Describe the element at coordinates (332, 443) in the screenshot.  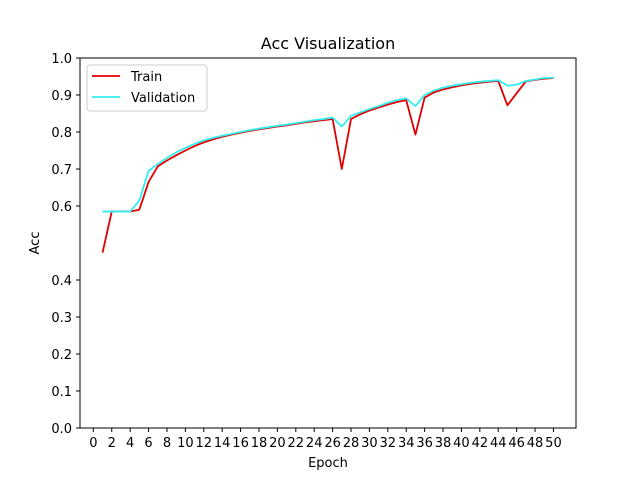
I see `x-tick-label: 26` at that location.